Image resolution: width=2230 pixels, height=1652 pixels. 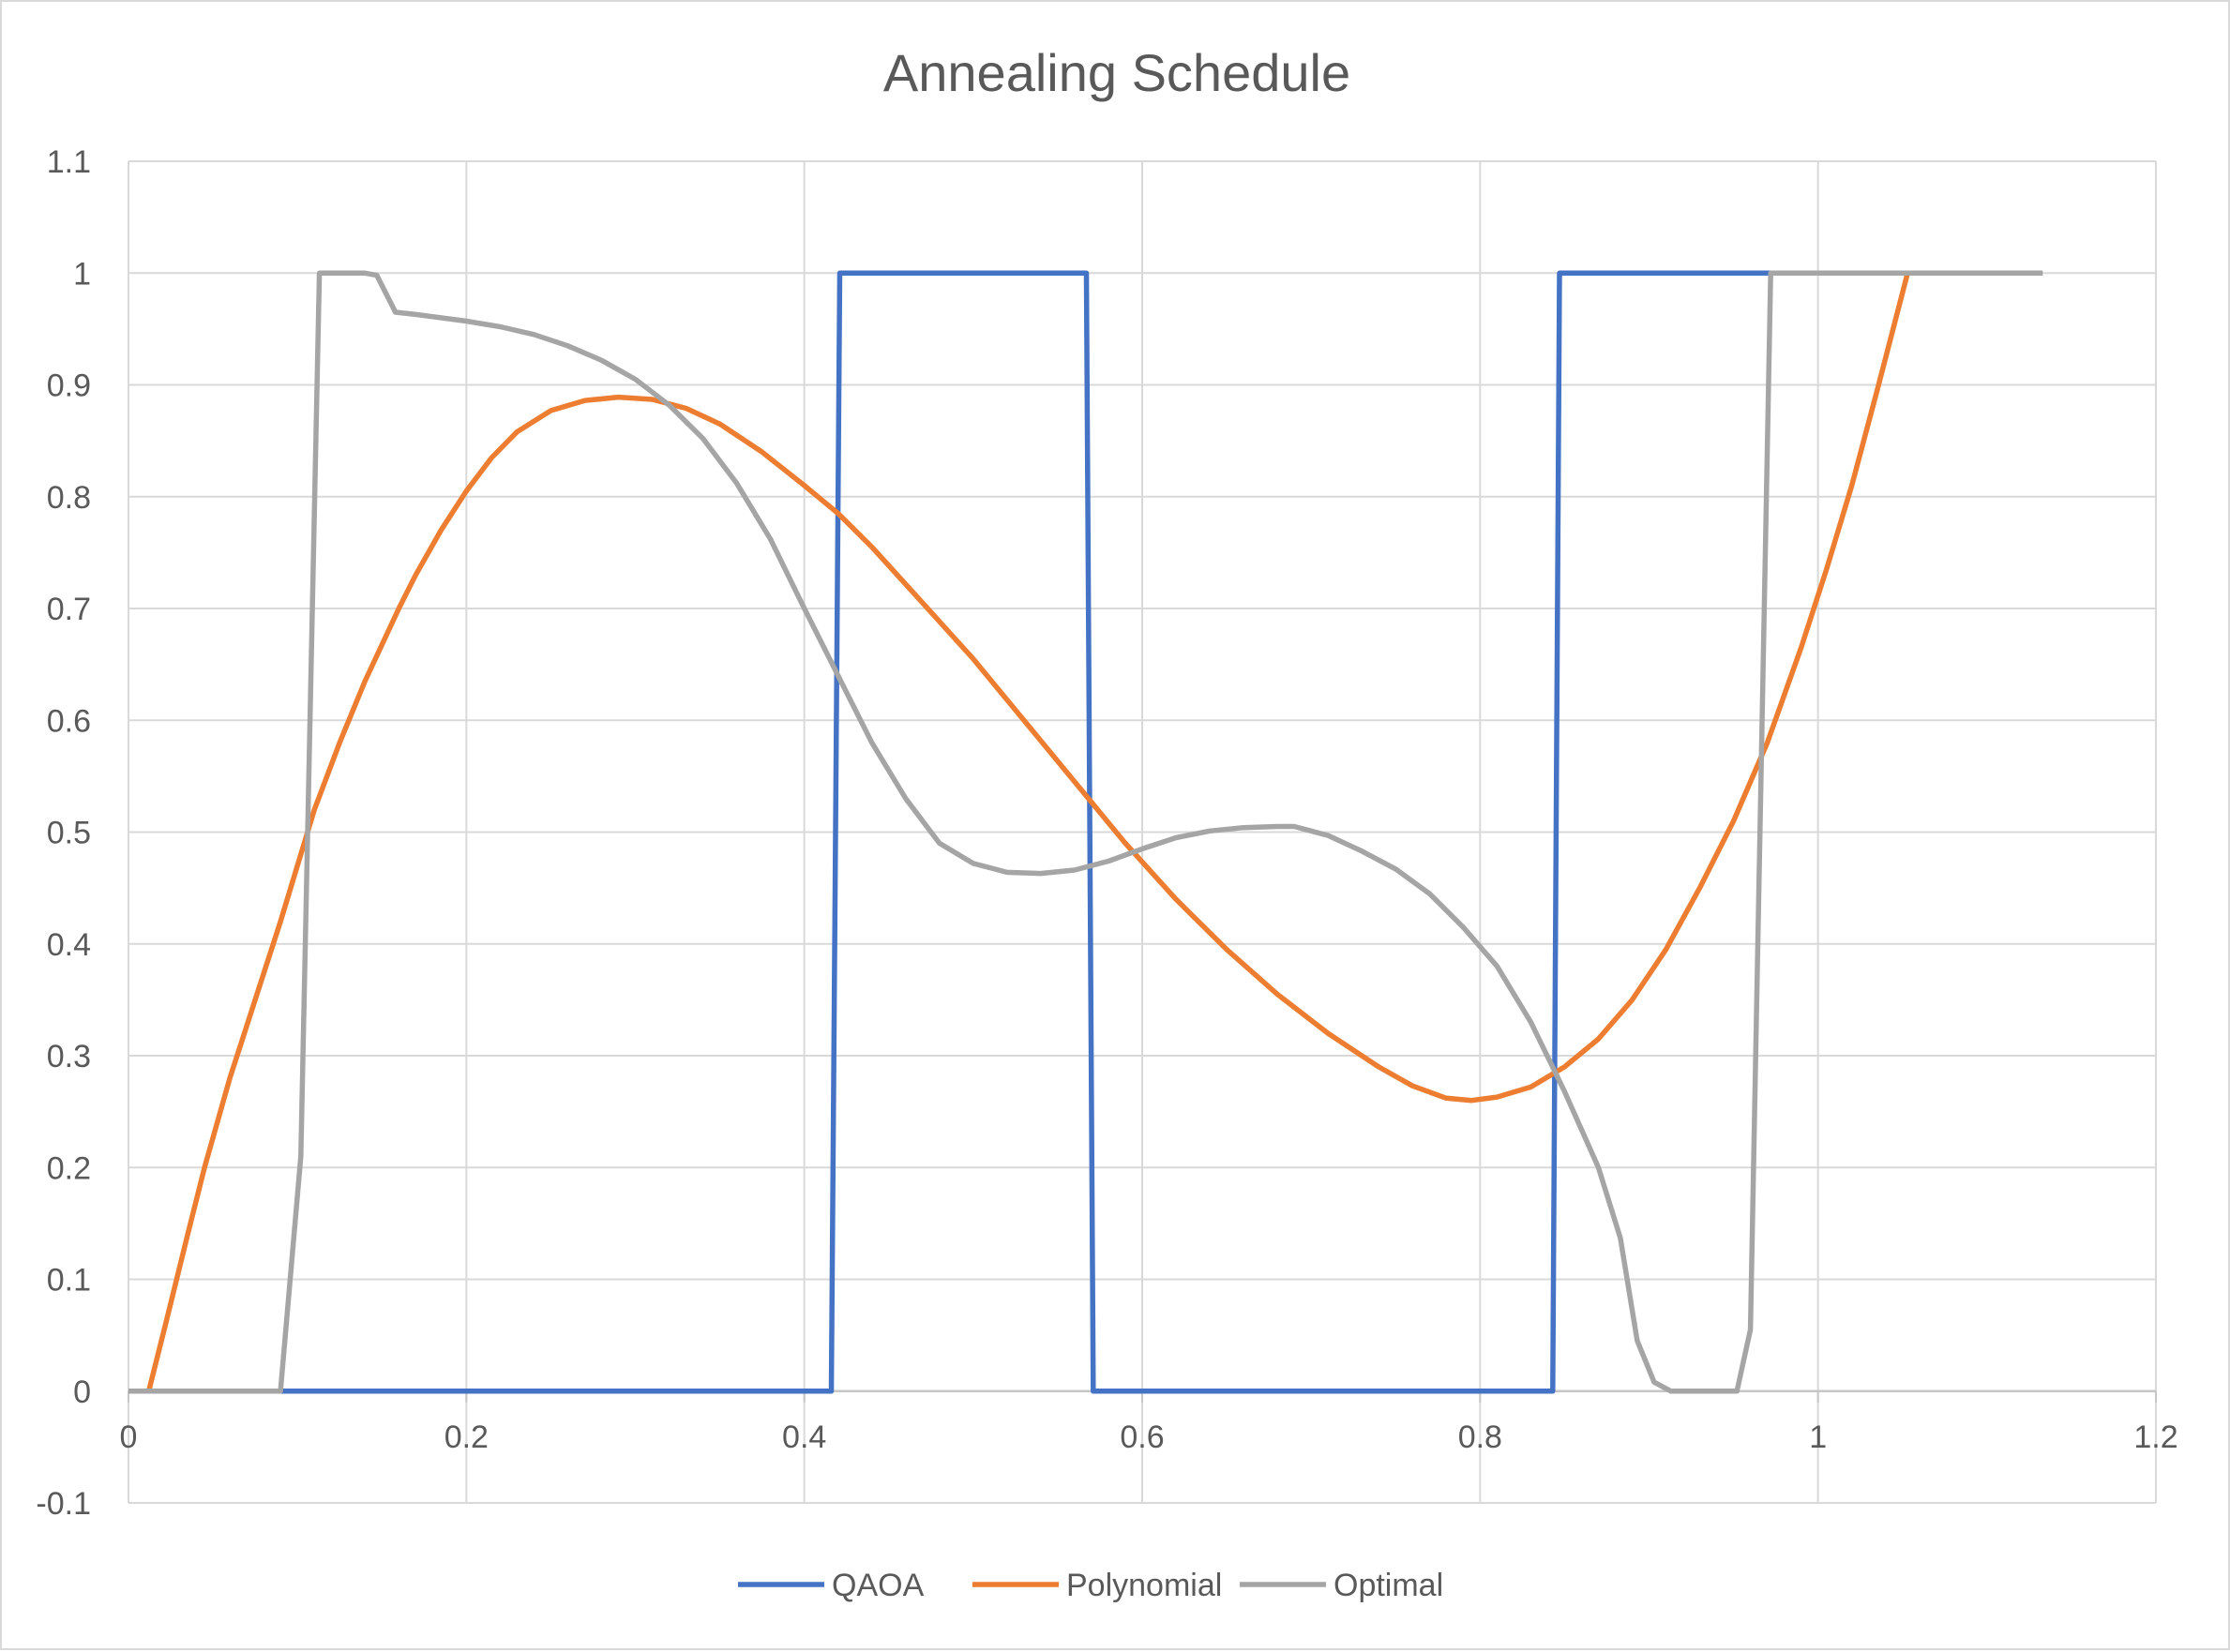 What do you see at coordinates (69, 1281) in the screenshot?
I see `y-tick-label: 0.1` at bounding box center [69, 1281].